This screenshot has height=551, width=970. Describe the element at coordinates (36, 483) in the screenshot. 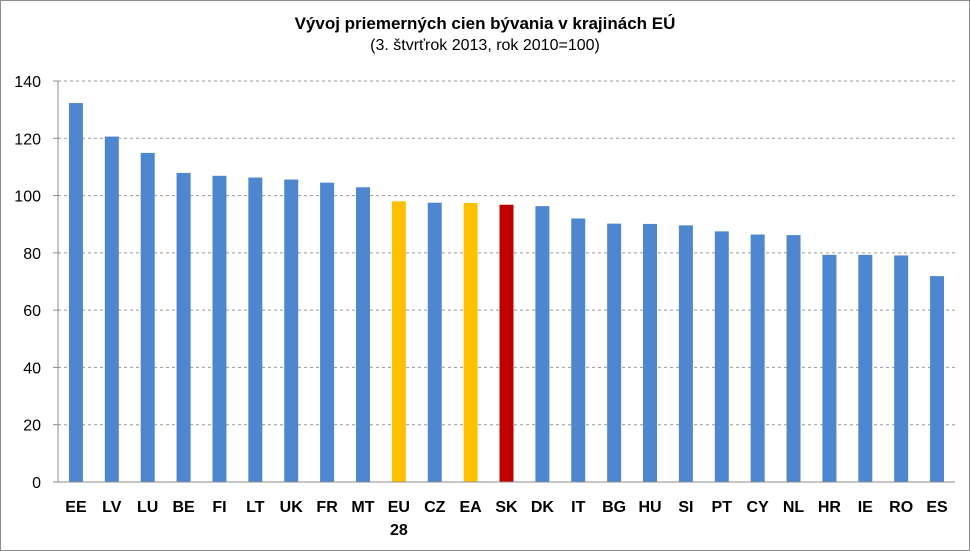

I see `y-tick-label: 0` at that location.